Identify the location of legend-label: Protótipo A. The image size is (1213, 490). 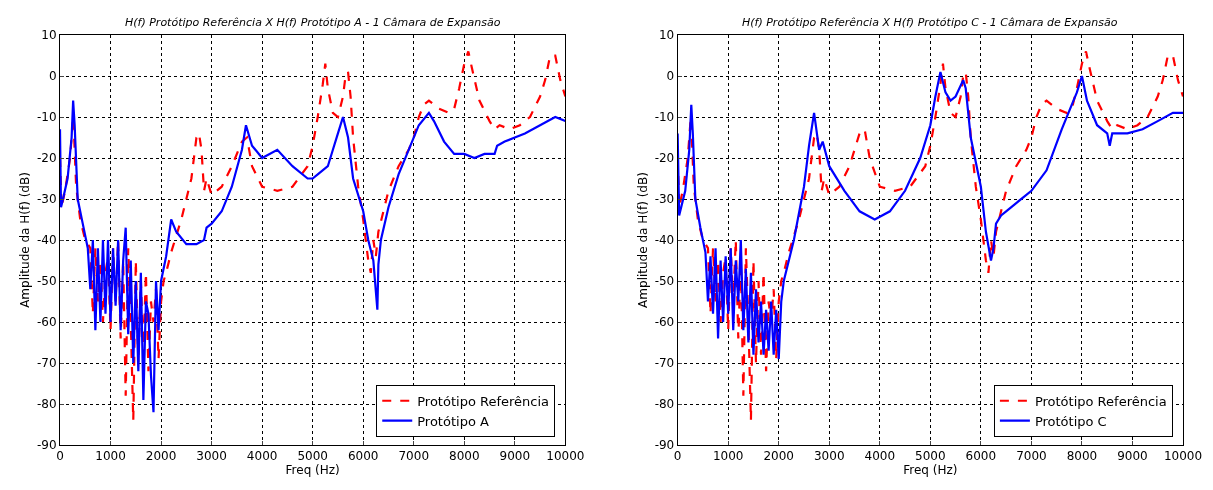
(453, 421).